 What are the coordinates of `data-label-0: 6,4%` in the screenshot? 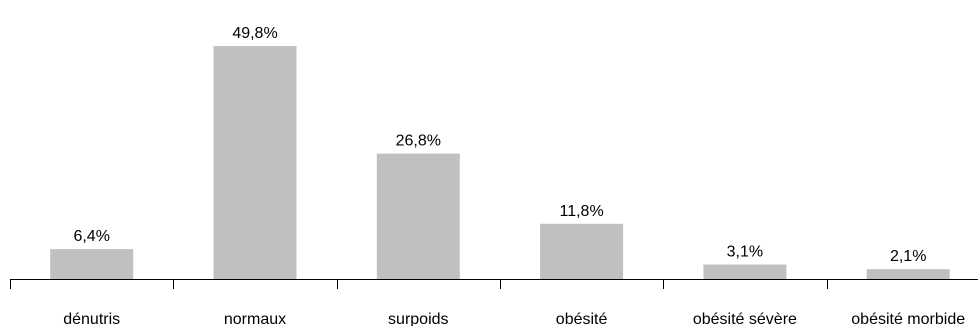 It's located at (91, 236).